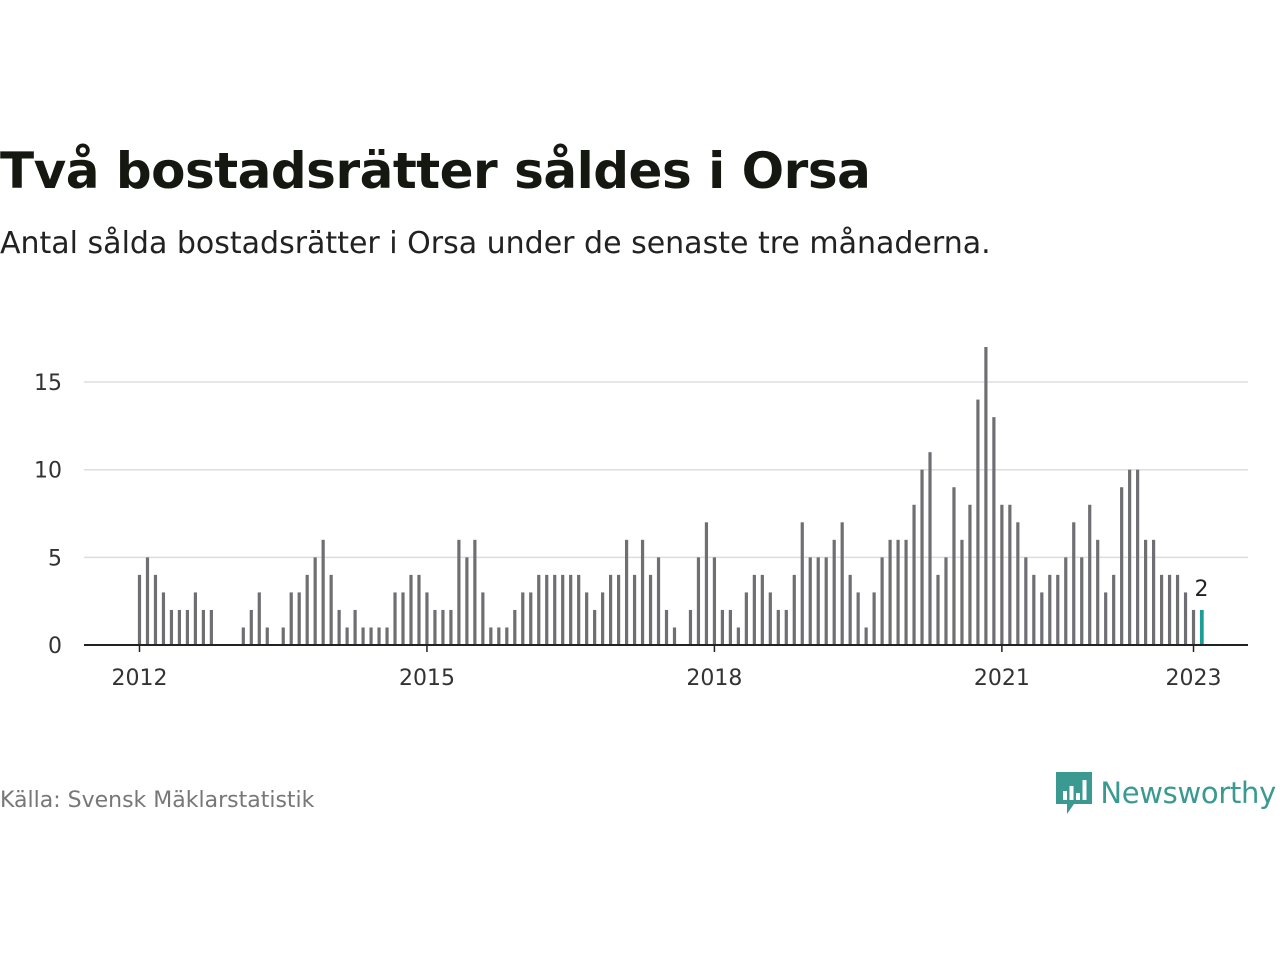 The width and height of the screenshot is (1280, 960). What do you see at coordinates (140, 678) in the screenshot?
I see `x-tick-label: 2012` at bounding box center [140, 678].